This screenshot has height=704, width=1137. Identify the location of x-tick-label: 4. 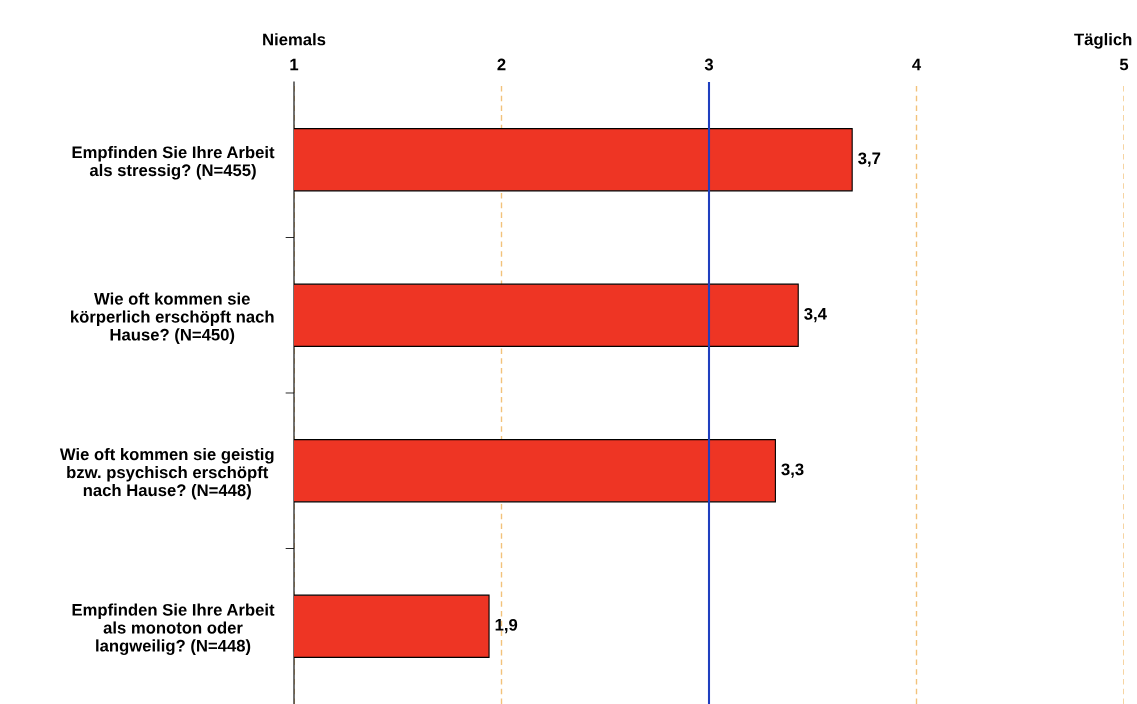
(917, 64).